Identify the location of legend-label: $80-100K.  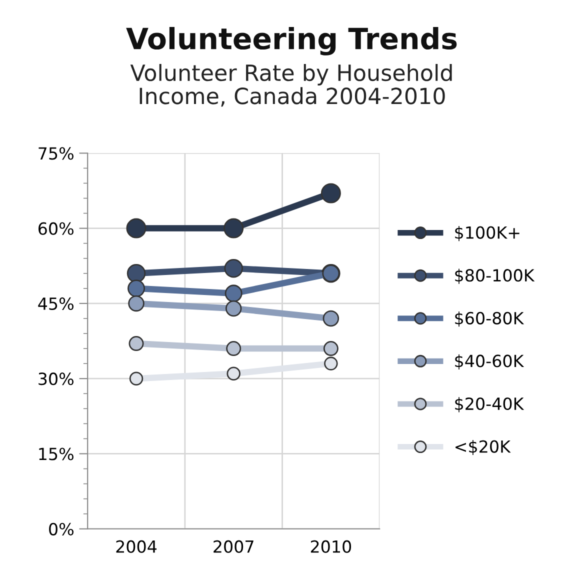
(495, 276).